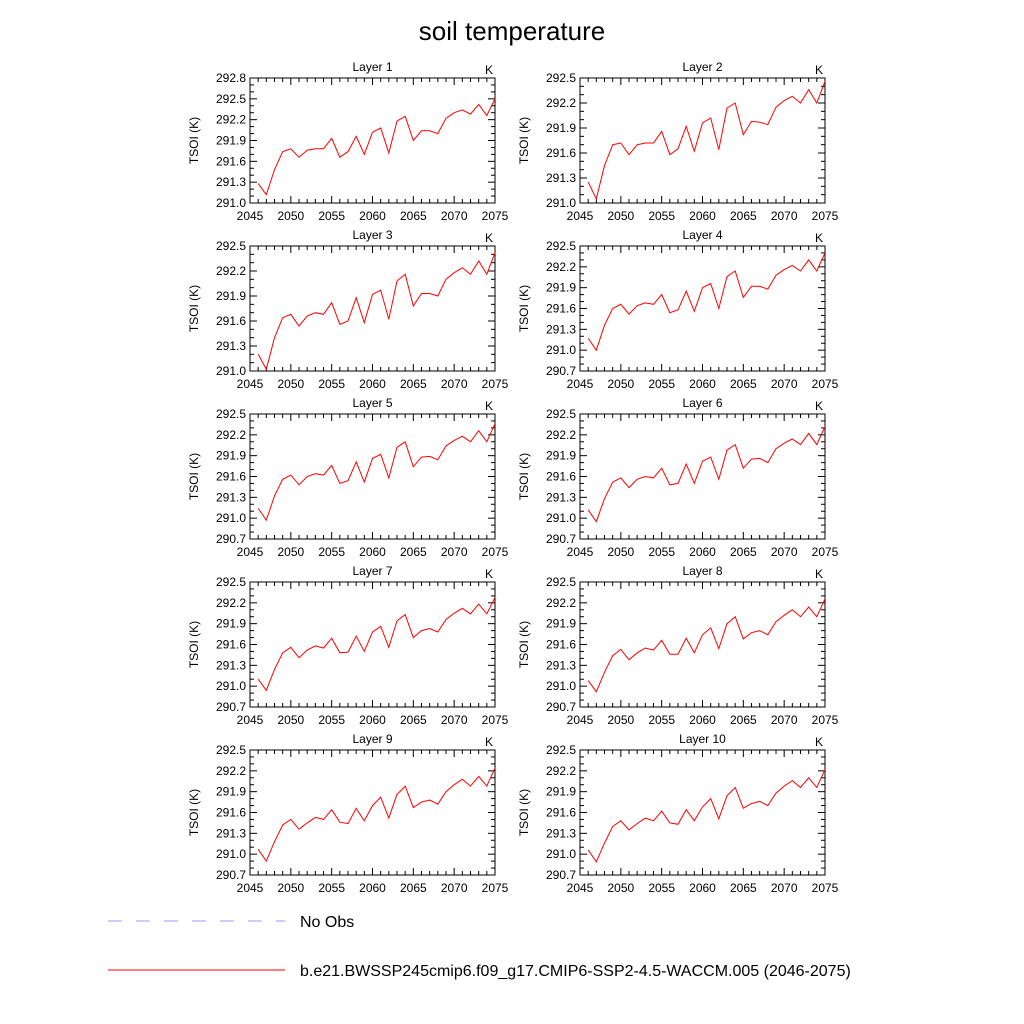 This screenshot has height=1024, width=1024. I want to click on panel-title: Layer 5, so click(372, 403).